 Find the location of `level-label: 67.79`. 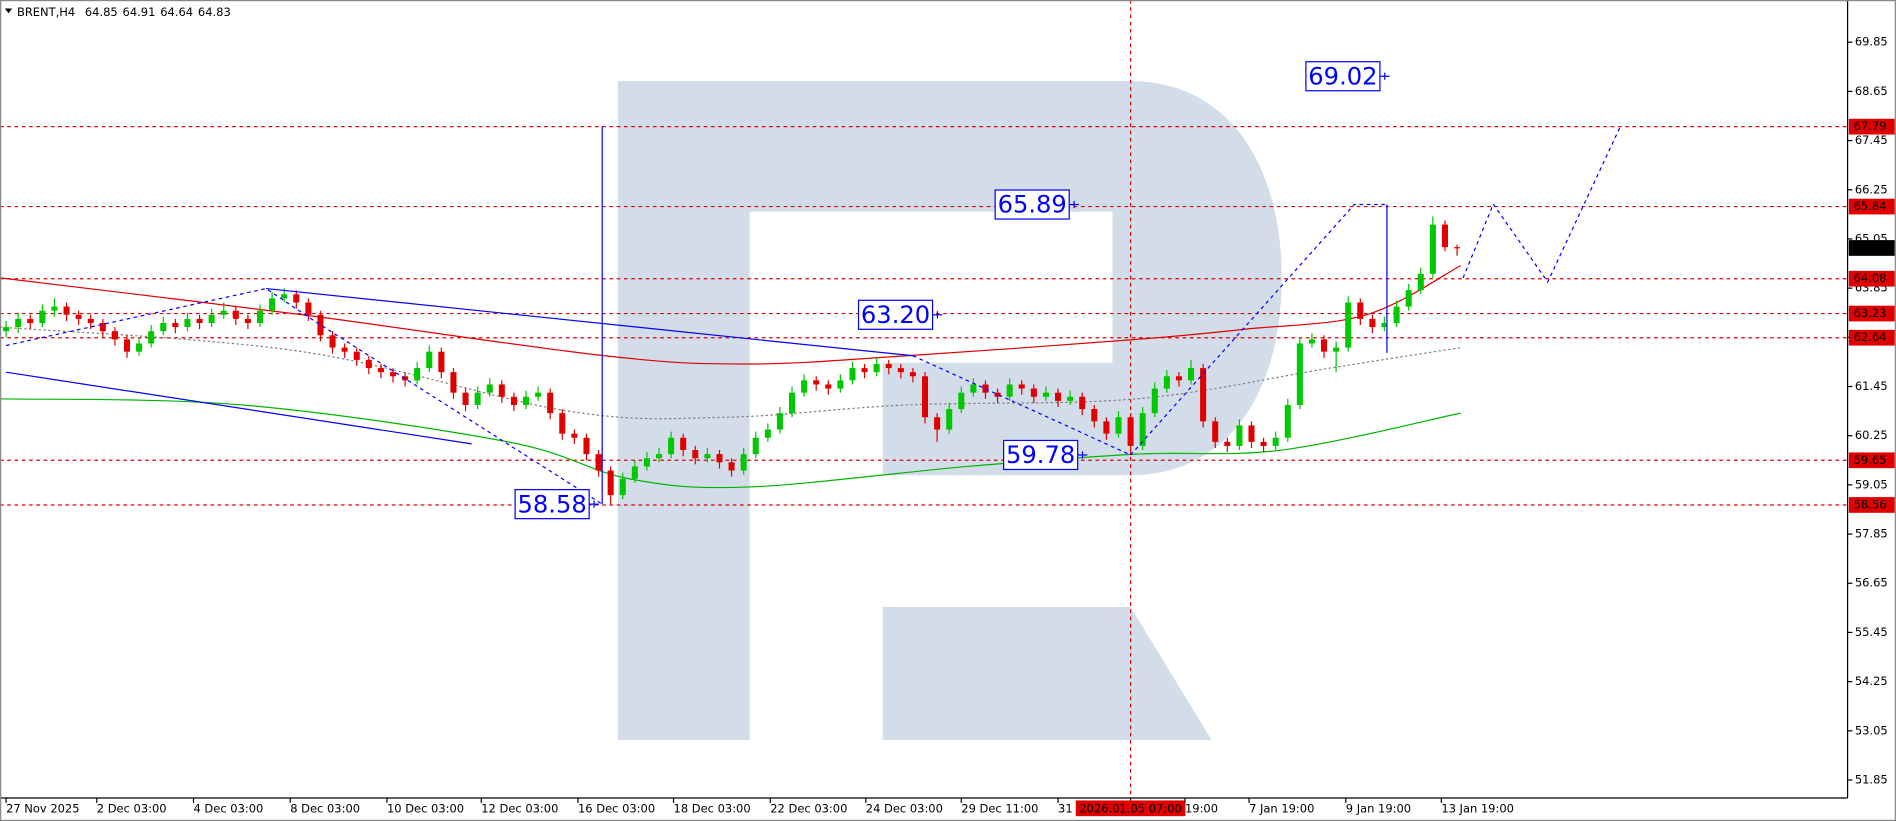

level-label: 67.79 is located at coordinates (1870, 126).